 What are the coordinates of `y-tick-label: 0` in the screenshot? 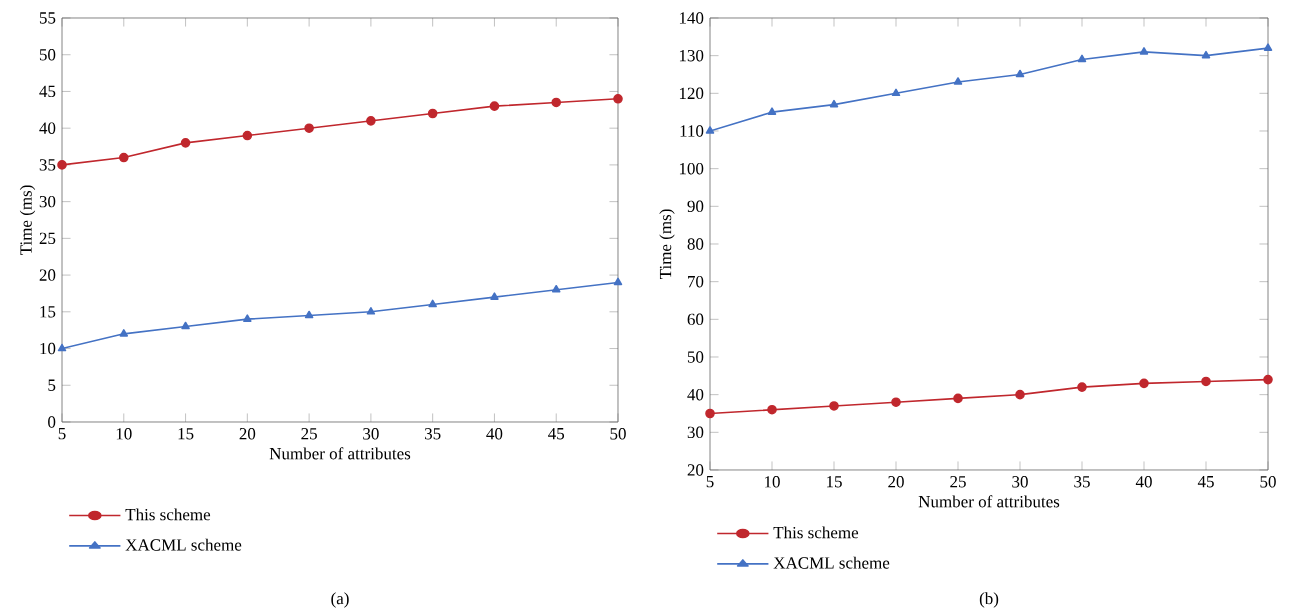 It's located at (52, 422).